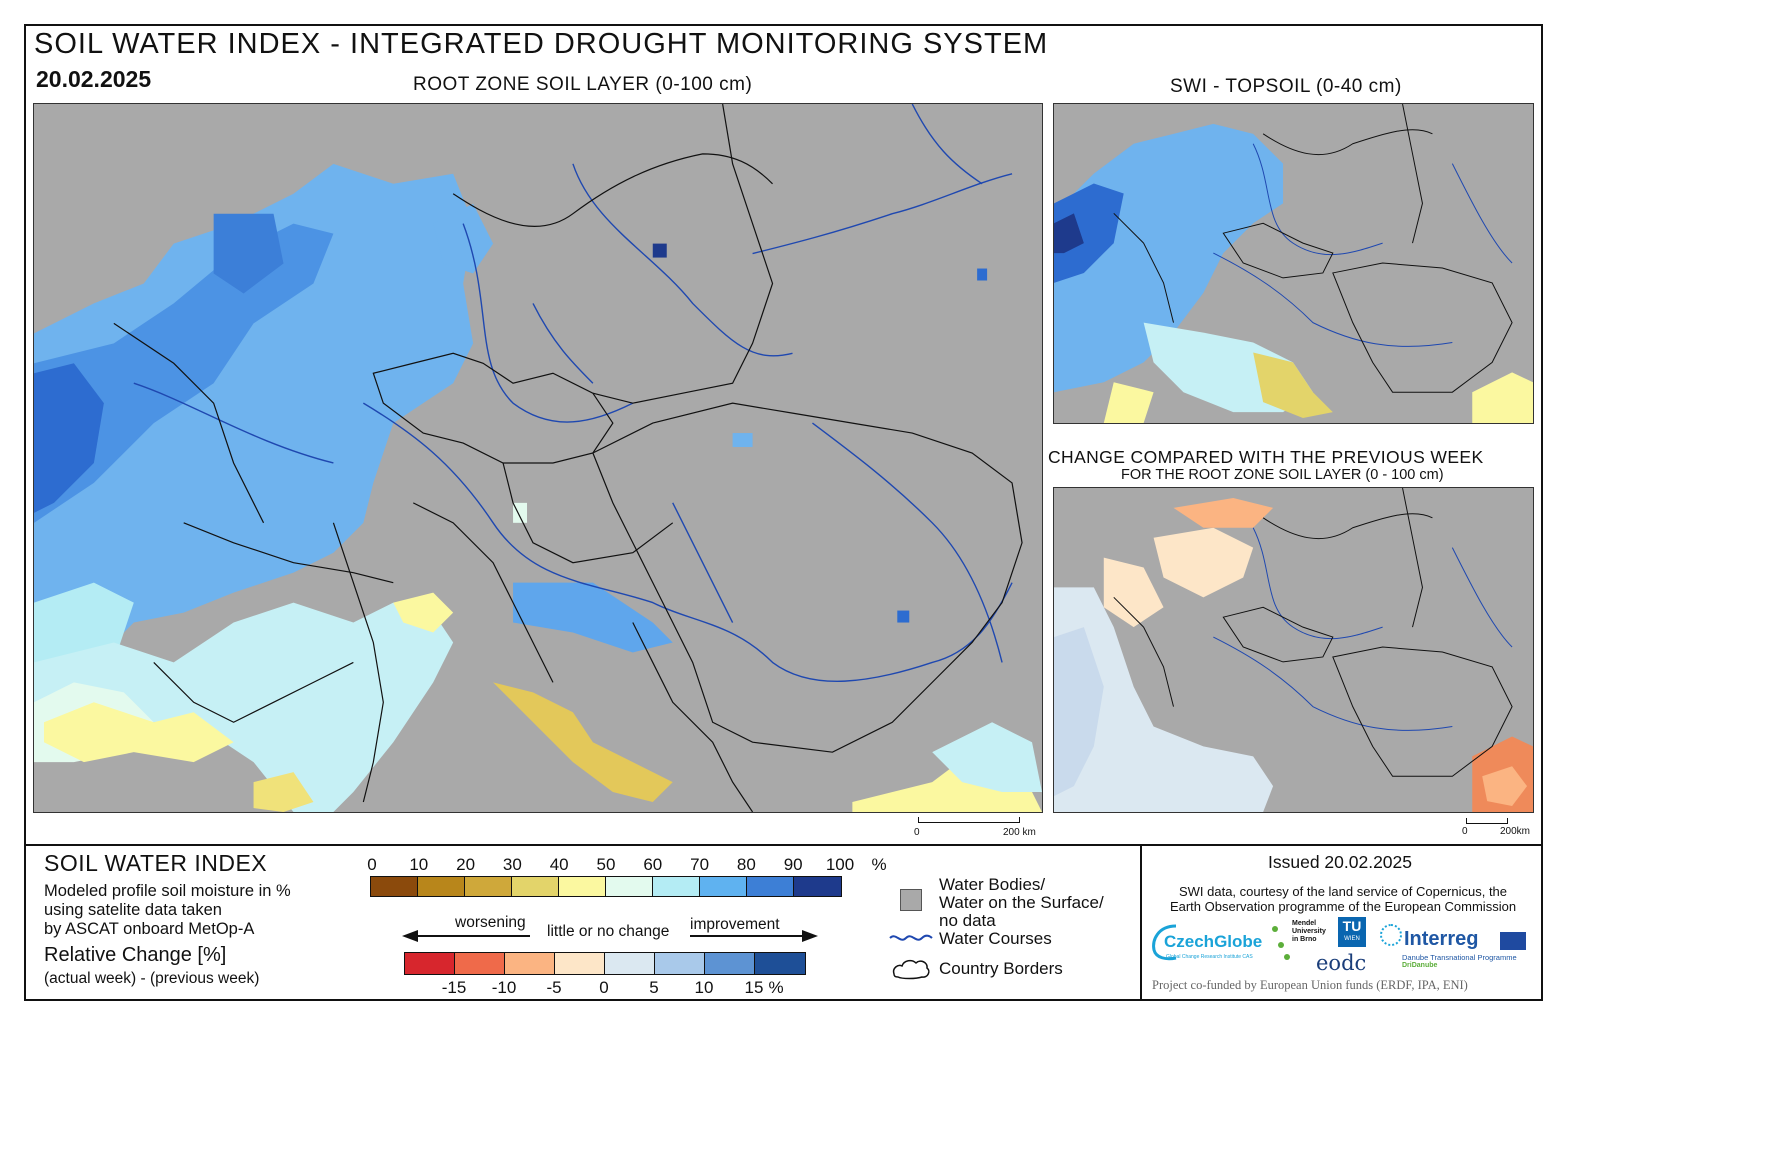 This screenshot has height=1157, width=1772. Describe the element at coordinates (554, 987) in the screenshot. I see `change-tick-label: -5` at that location.